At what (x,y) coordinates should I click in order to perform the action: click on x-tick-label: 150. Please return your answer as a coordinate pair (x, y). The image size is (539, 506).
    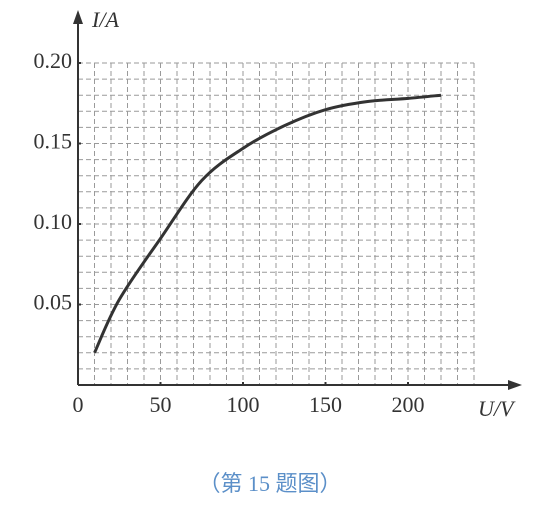
    Looking at the image, I should click on (325, 404).